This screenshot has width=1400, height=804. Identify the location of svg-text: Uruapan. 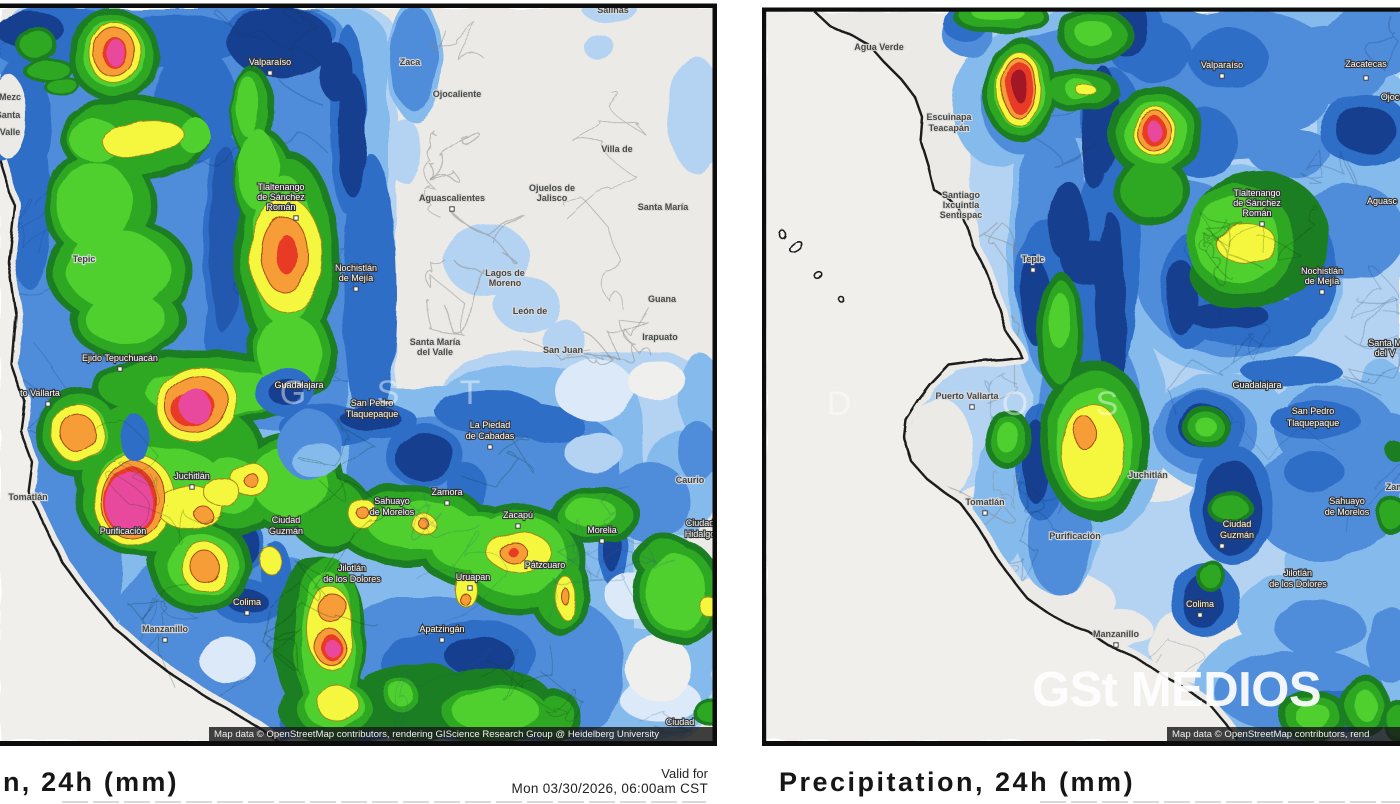
(473, 577).